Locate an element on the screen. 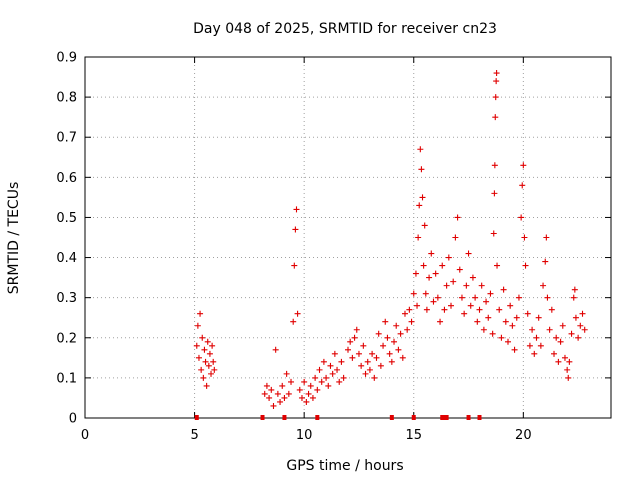  x-axis-label: GPS time / hours is located at coordinates (344, 466).